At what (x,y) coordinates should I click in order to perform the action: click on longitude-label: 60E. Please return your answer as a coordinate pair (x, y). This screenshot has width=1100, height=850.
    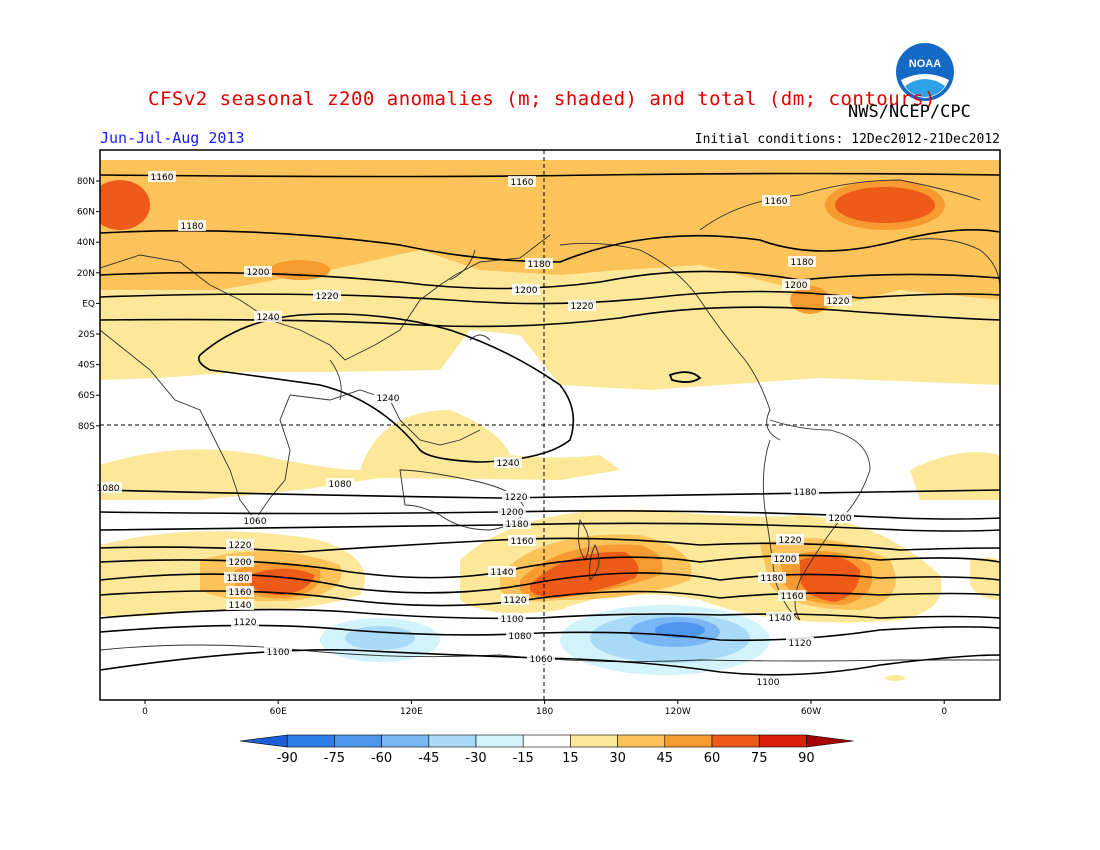
    Looking at the image, I should click on (278, 712).